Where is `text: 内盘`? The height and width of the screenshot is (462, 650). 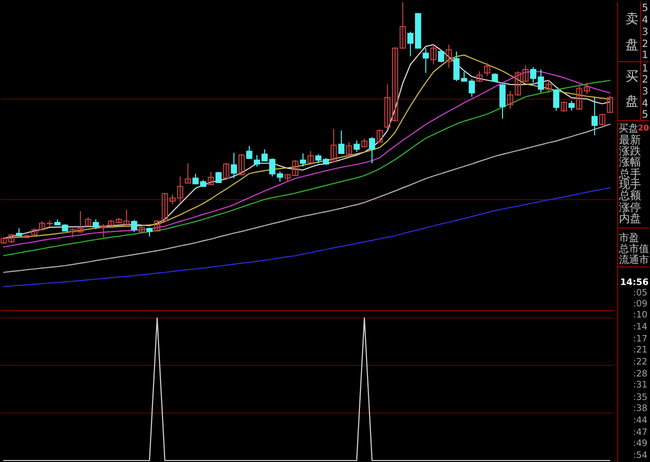
text: 内盘 is located at coordinates (630, 219).